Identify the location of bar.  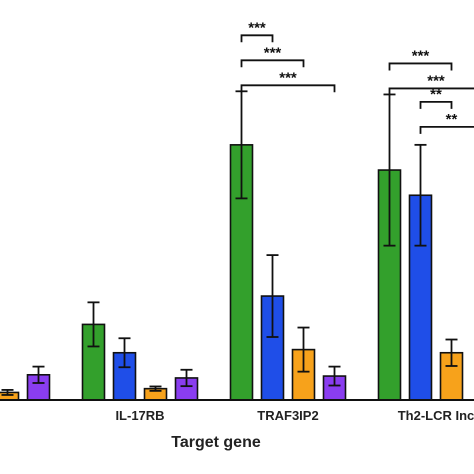
(10, 396).